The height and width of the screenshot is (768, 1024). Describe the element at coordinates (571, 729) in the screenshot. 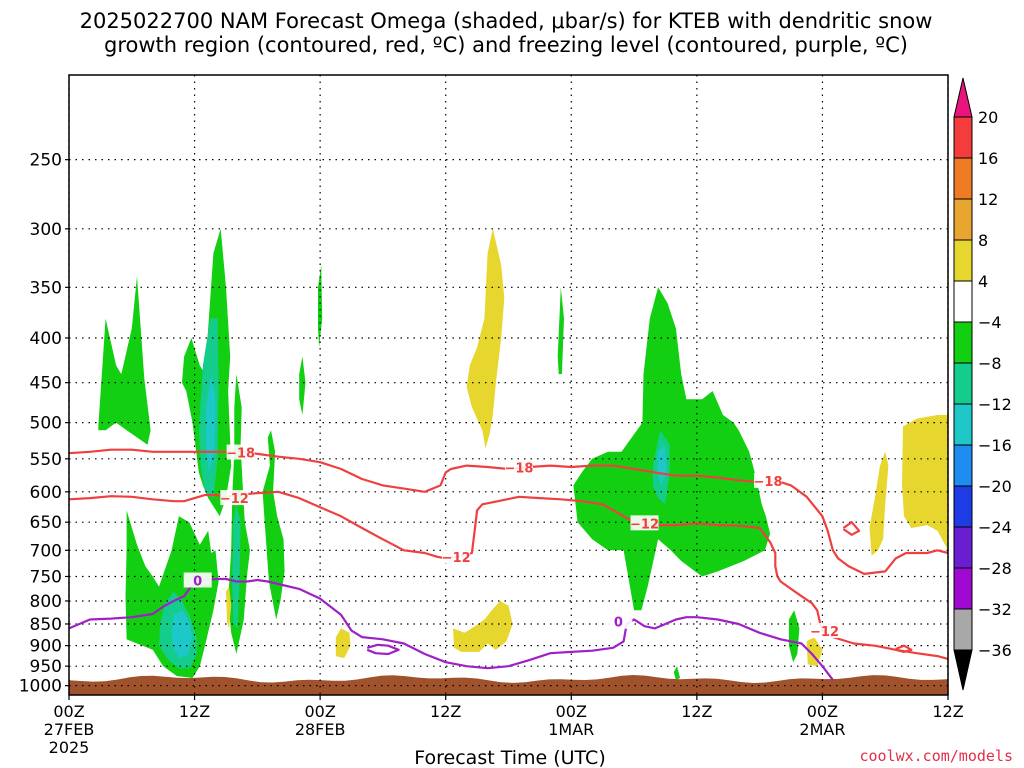

I see `x-tick-label-48-1: 1MAR` at that location.